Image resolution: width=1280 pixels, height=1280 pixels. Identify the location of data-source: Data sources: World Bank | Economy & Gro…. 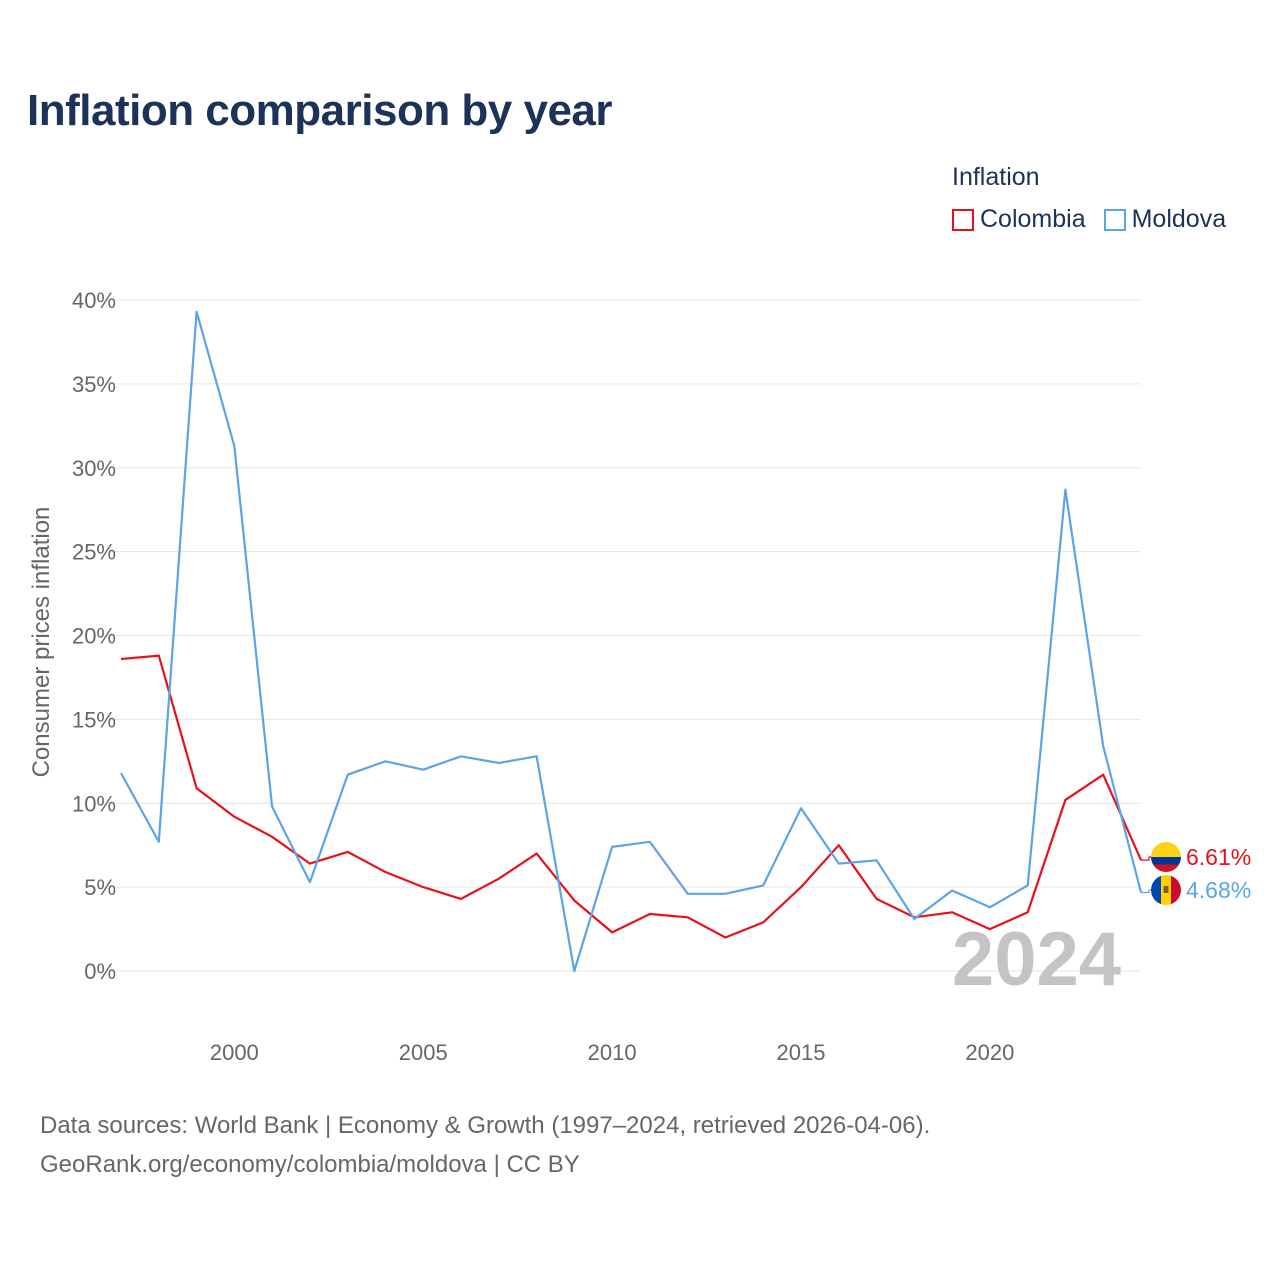
(485, 1145).